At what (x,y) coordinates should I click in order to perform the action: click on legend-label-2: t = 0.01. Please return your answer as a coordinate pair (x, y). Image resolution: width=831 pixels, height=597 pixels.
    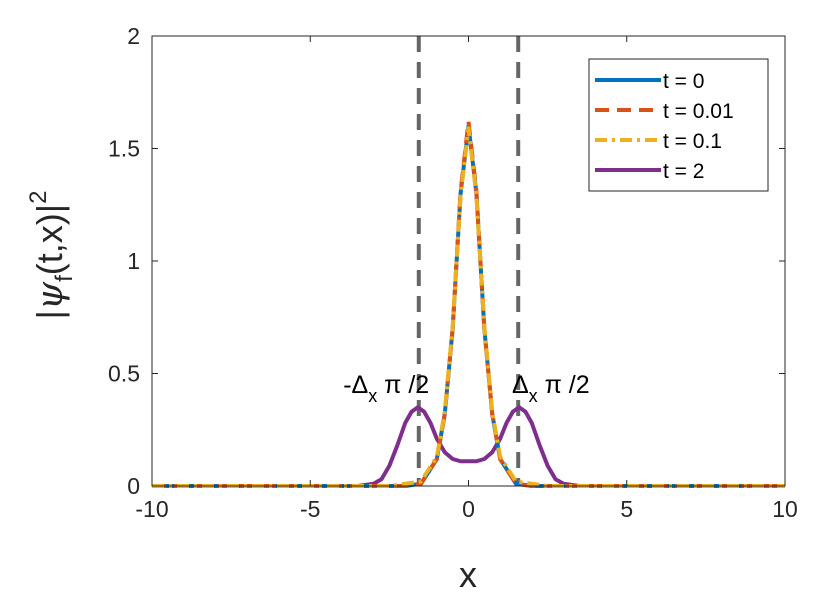
    Looking at the image, I should click on (698, 111).